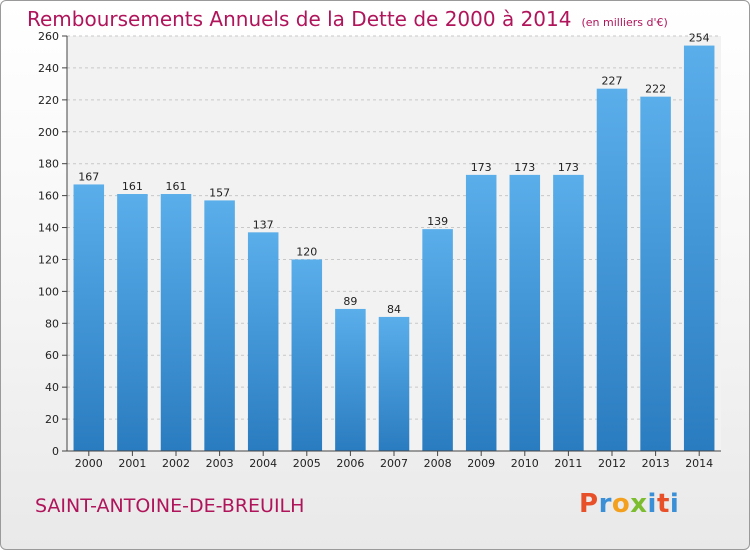 This screenshot has height=550, width=750. I want to click on value-label-2010: 173, so click(524, 167).